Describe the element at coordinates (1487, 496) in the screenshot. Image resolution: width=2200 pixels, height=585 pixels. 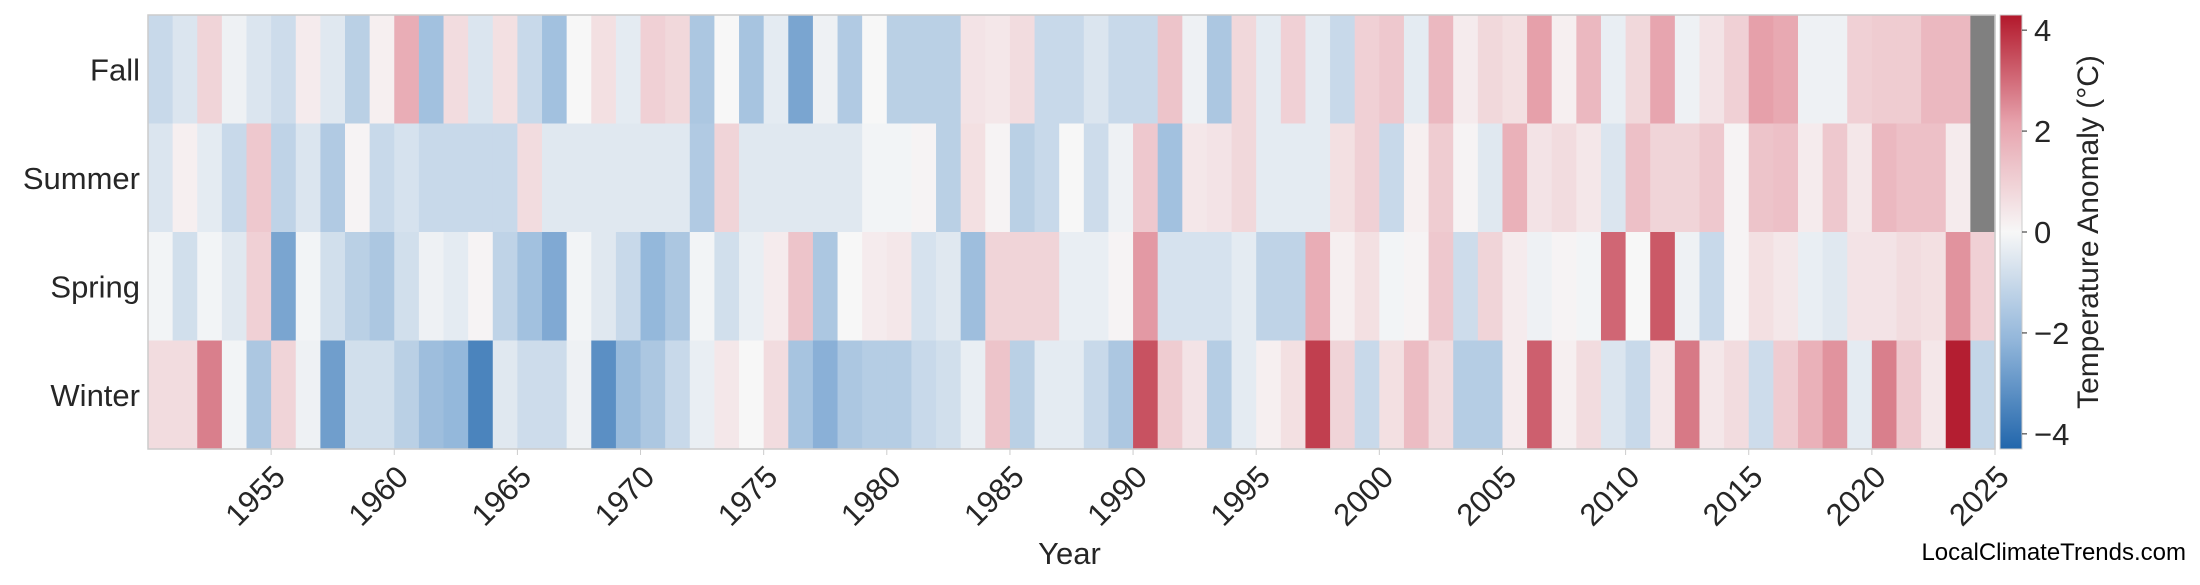
I see `x-tick-label: 2005` at that location.